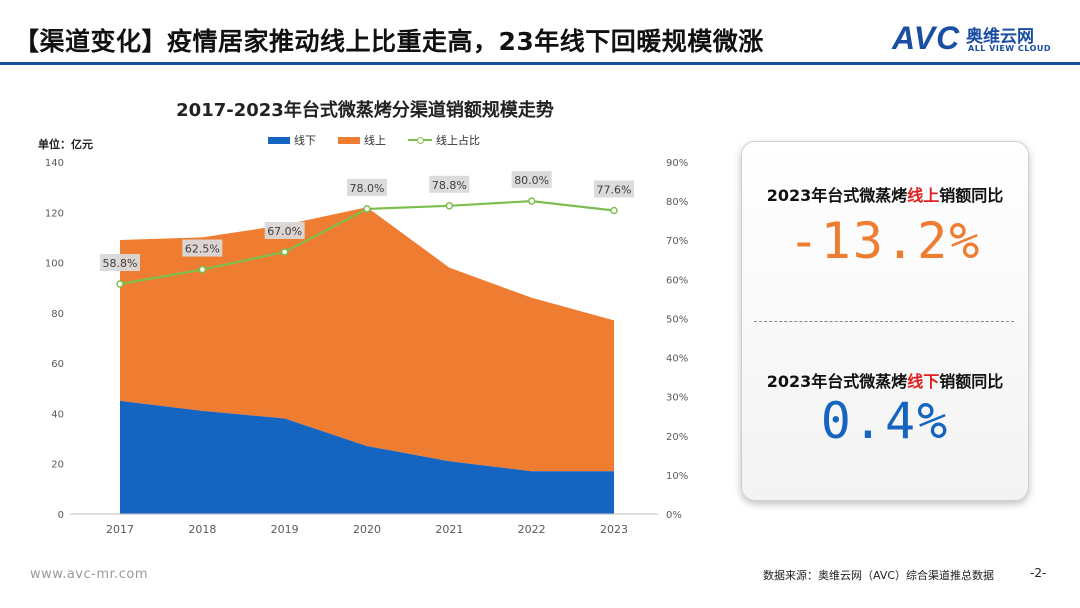 The image size is (1080, 608). Describe the element at coordinates (57, 414) in the screenshot. I see `y-left-tick-label: 40` at that location.